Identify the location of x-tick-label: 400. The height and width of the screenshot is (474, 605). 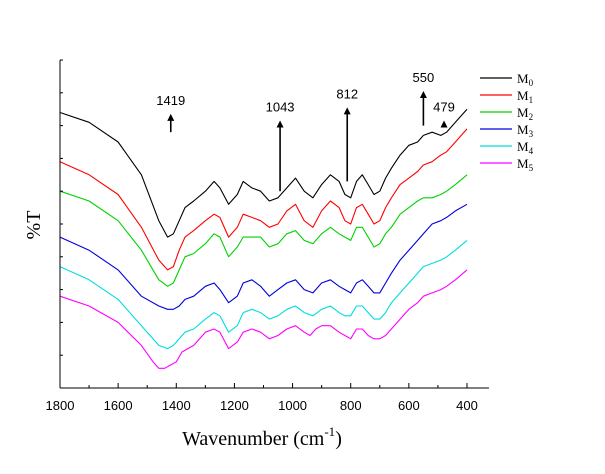
(467, 405).